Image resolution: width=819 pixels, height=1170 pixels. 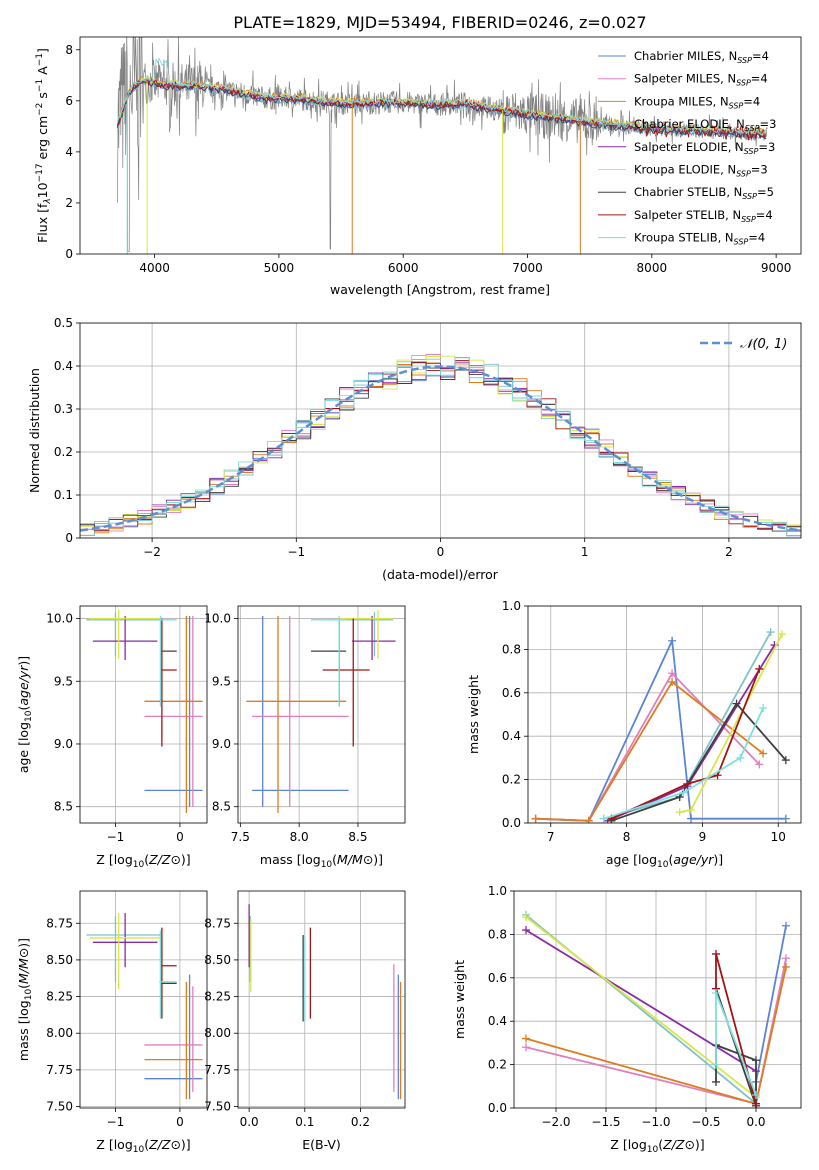 What do you see at coordinates (703, 837) in the screenshot?
I see `x-tick-label: 9` at bounding box center [703, 837].